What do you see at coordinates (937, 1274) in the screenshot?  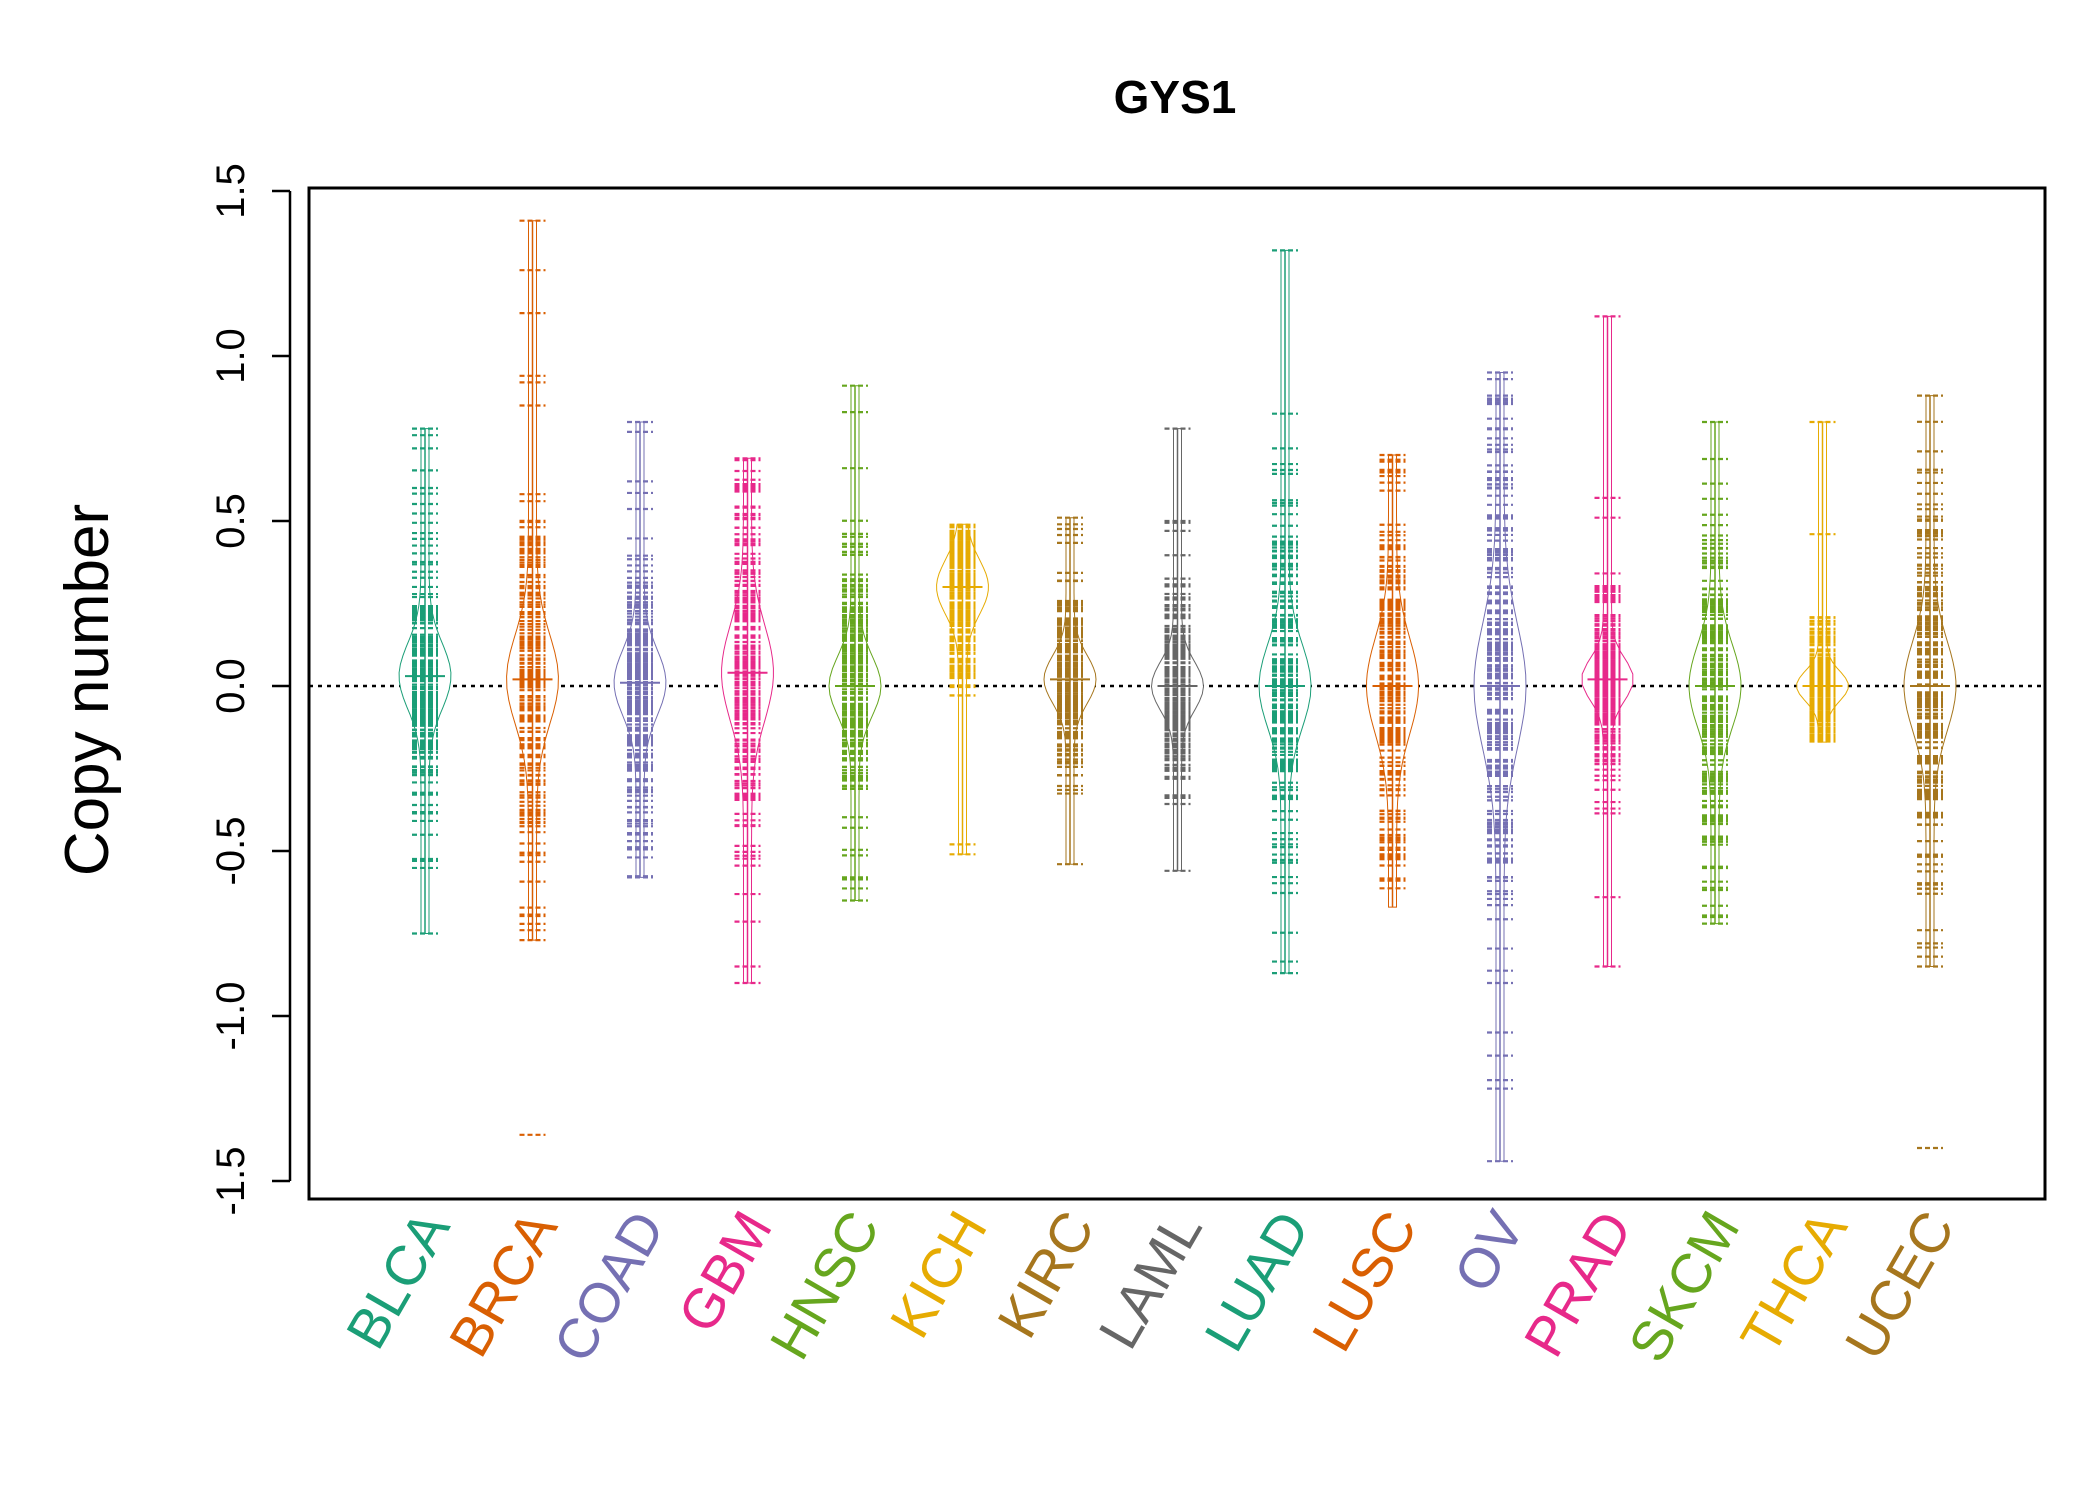 I see `x-tick-label-kich: KICH` at bounding box center [937, 1274].